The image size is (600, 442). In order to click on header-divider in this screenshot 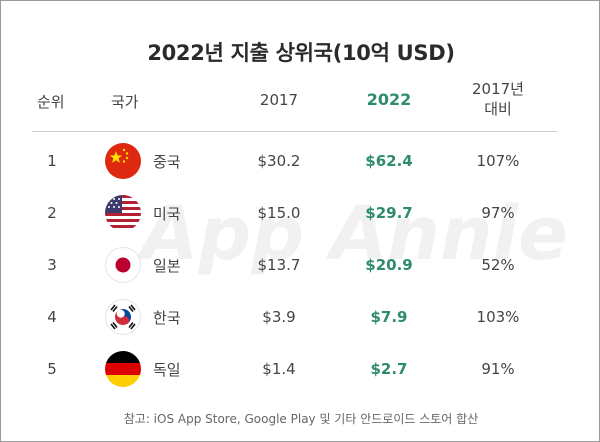, I will do `click(294, 131)`.